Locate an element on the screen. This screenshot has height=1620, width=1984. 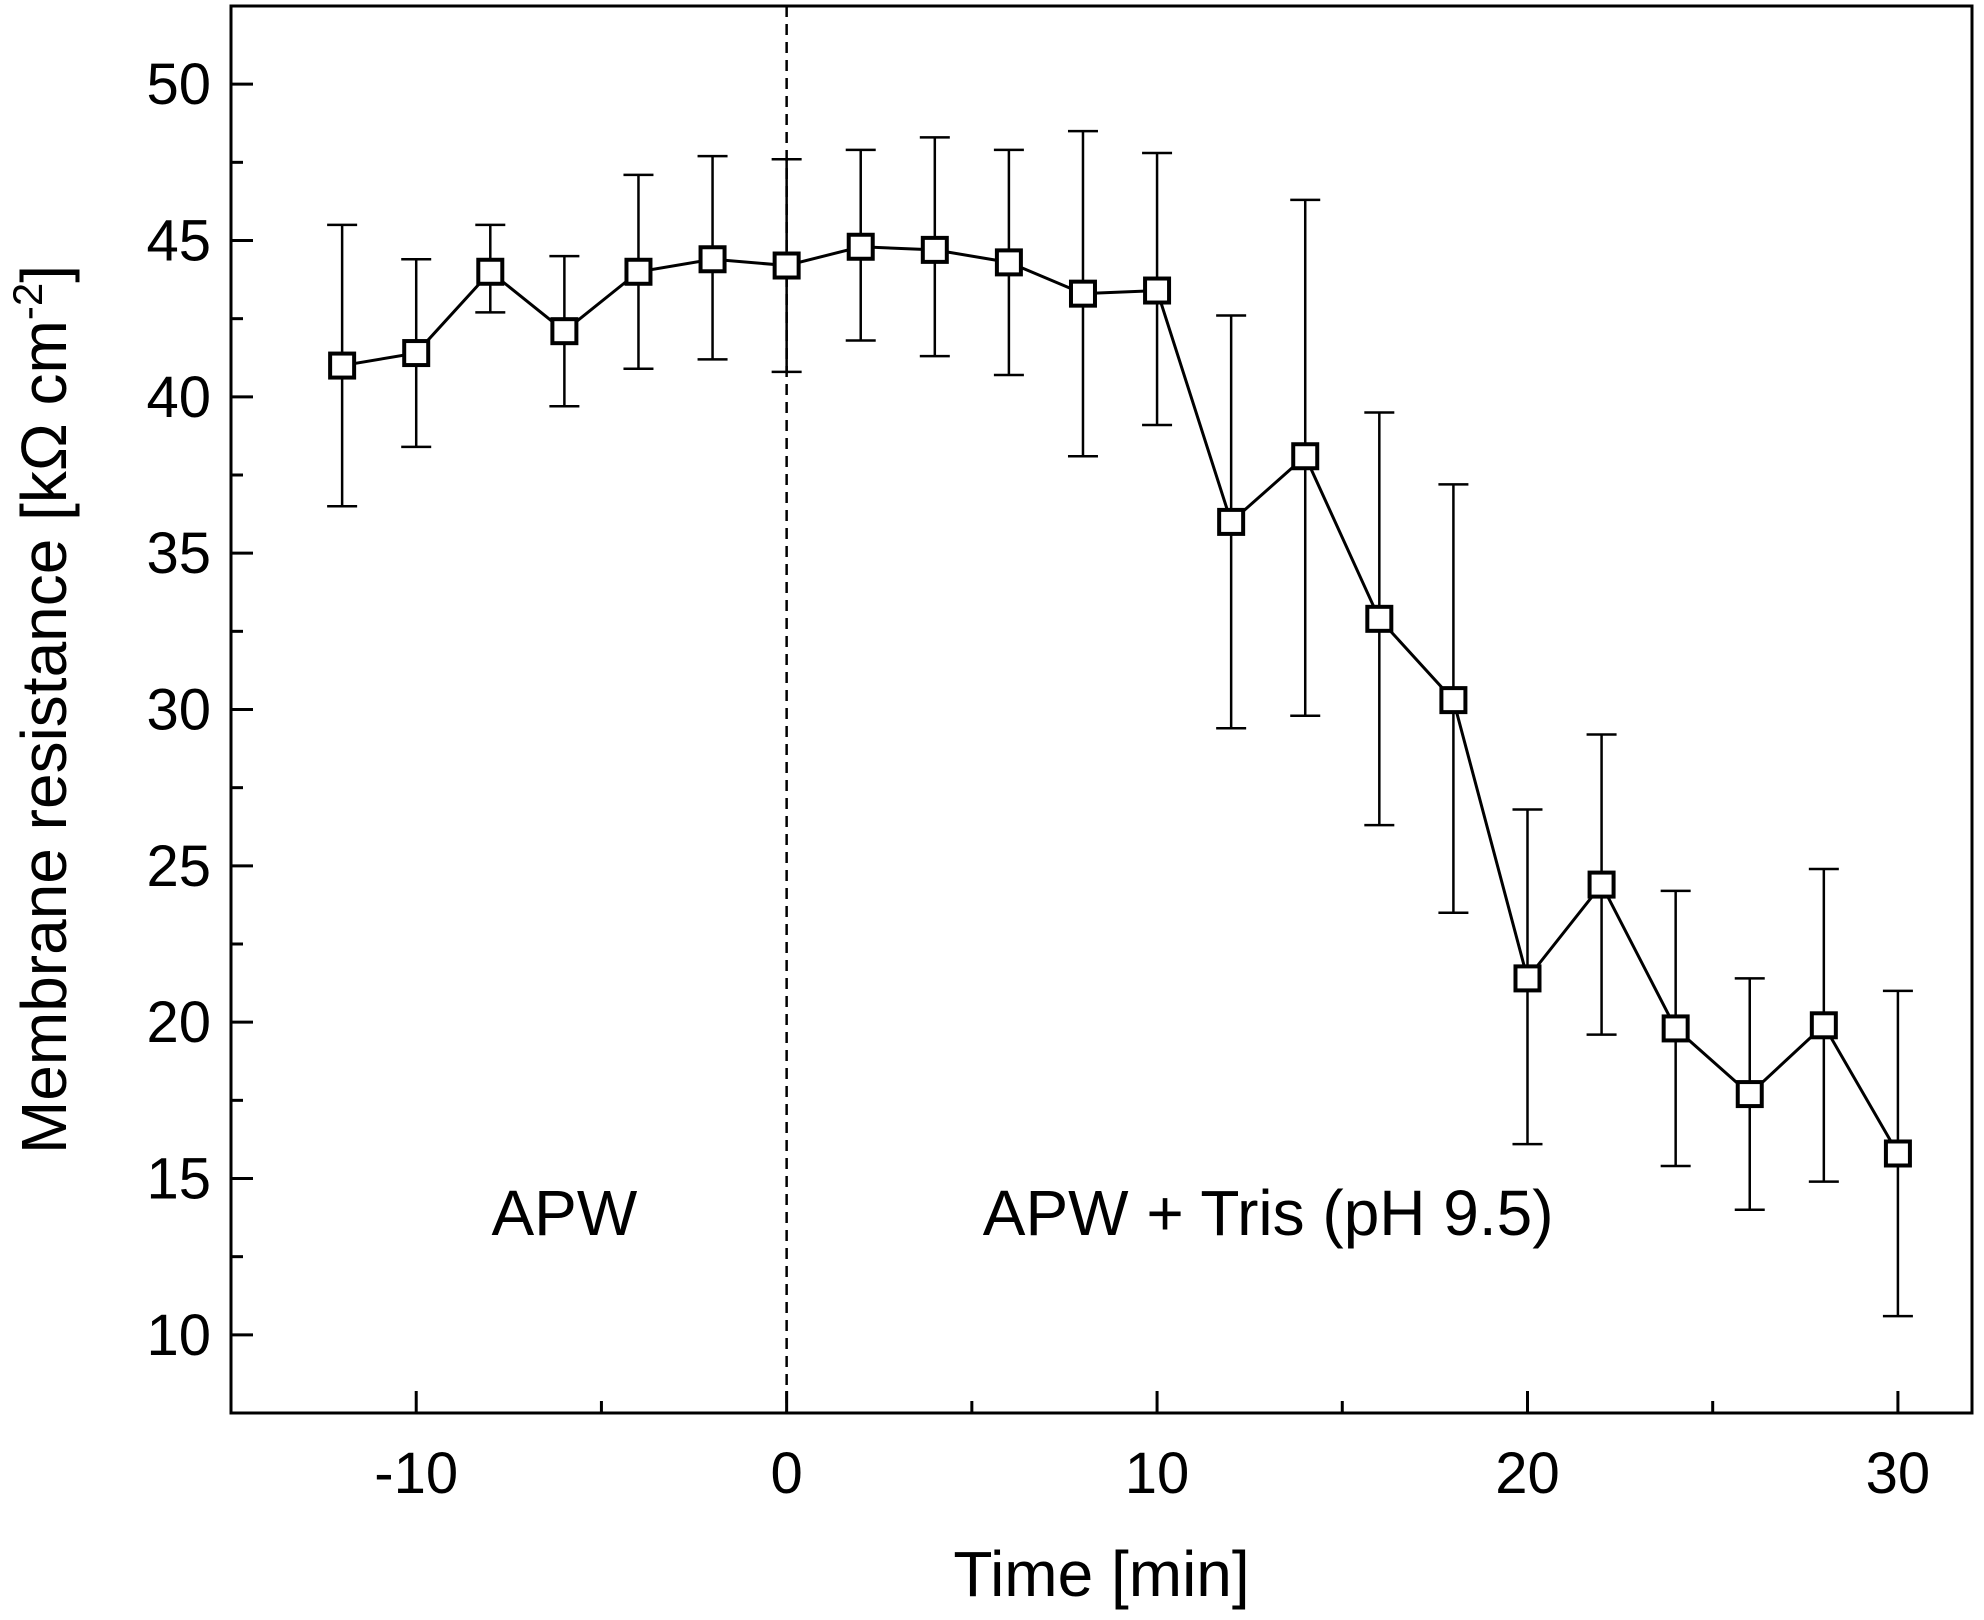
y-tick-label: 15 is located at coordinates (178, 1179).